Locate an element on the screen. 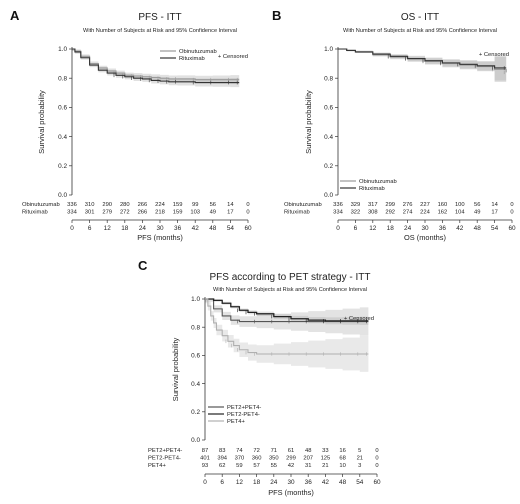 The image size is (520, 504). x-tick-label: 12 is located at coordinates (373, 228).